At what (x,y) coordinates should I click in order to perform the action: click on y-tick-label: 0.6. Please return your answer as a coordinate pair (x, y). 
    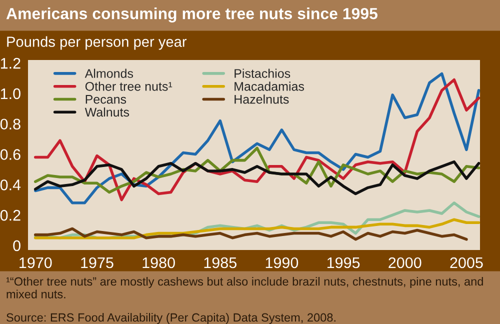
    Looking at the image, I should click on (10, 154).